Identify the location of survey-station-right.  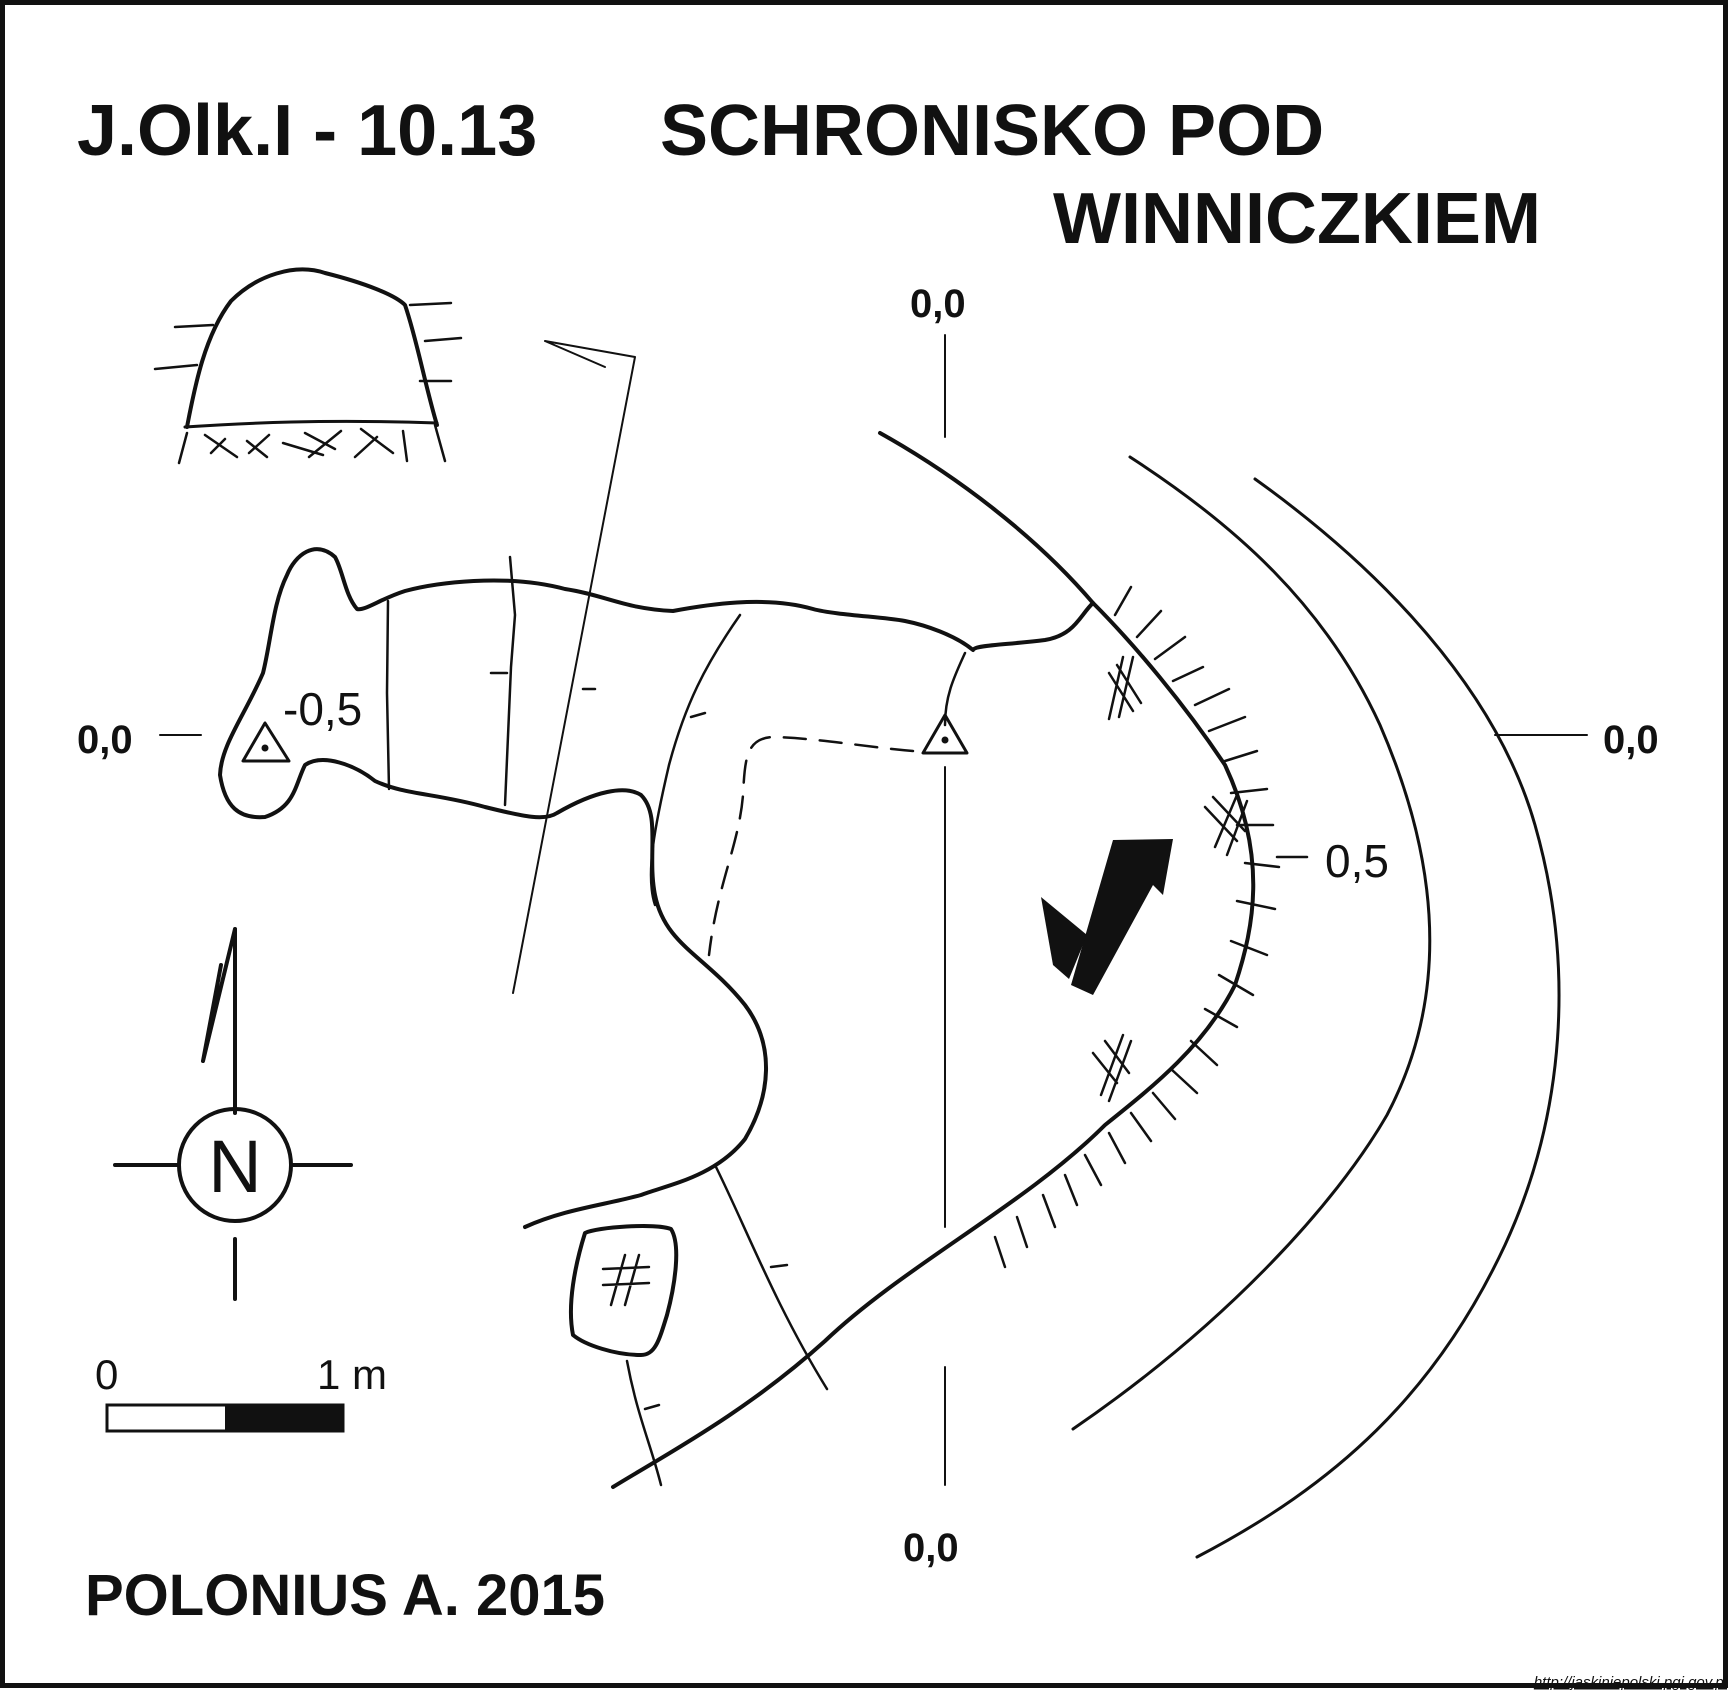
(945, 734).